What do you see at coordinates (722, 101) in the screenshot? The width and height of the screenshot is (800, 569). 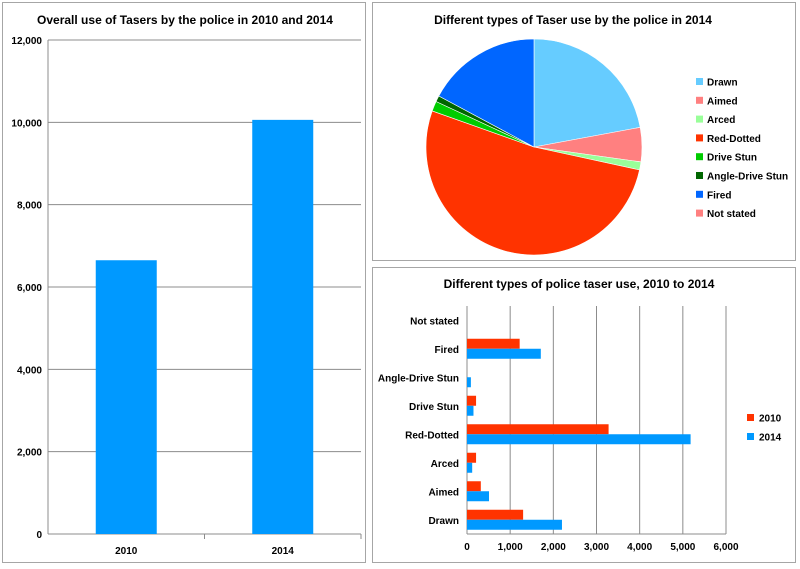 I see `legend-label: Aimed` at bounding box center [722, 101].